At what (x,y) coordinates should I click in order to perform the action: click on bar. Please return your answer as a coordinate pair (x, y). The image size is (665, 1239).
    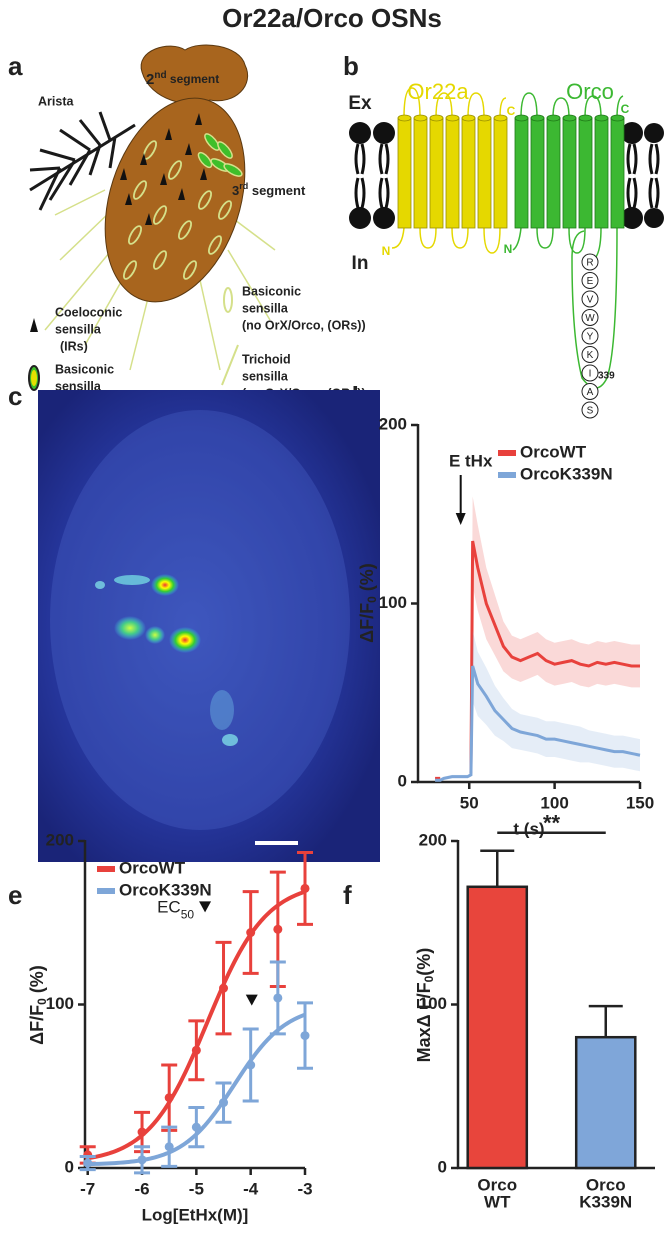
    Looking at the image, I should click on (497, 1027).